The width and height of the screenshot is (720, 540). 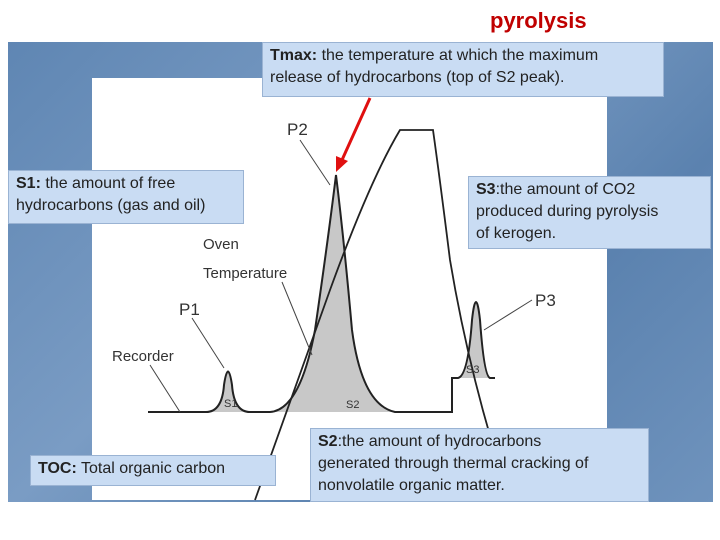 I want to click on oven-label: Temperature, so click(x=245, y=273).